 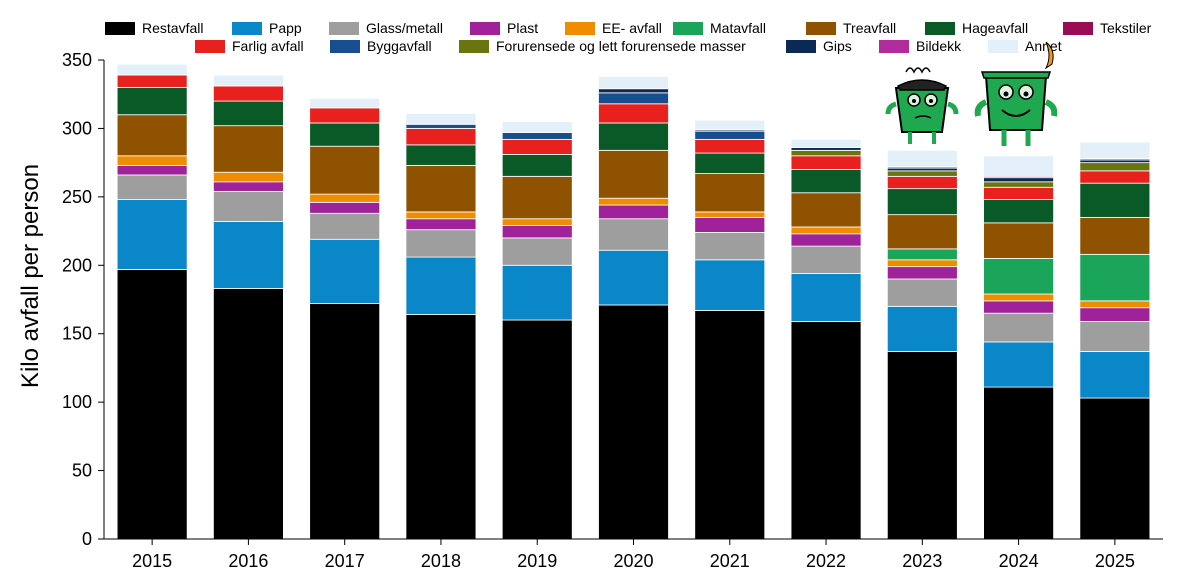 I want to click on legend-label: Plast, so click(x=522, y=28).